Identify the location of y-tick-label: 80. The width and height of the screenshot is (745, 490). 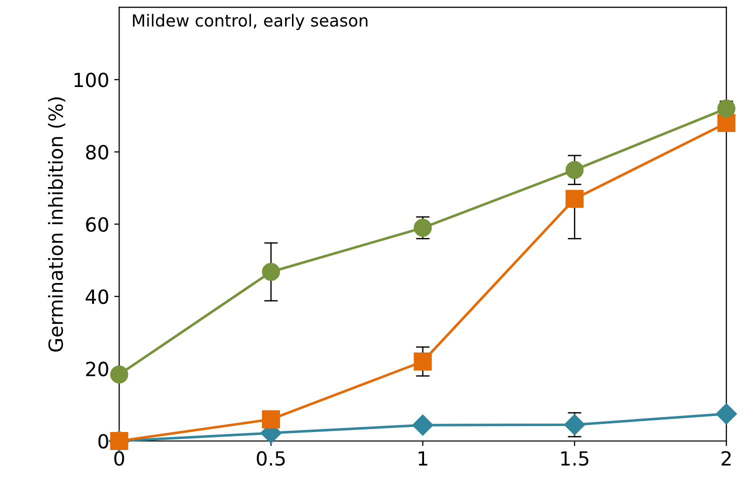
(97, 152).